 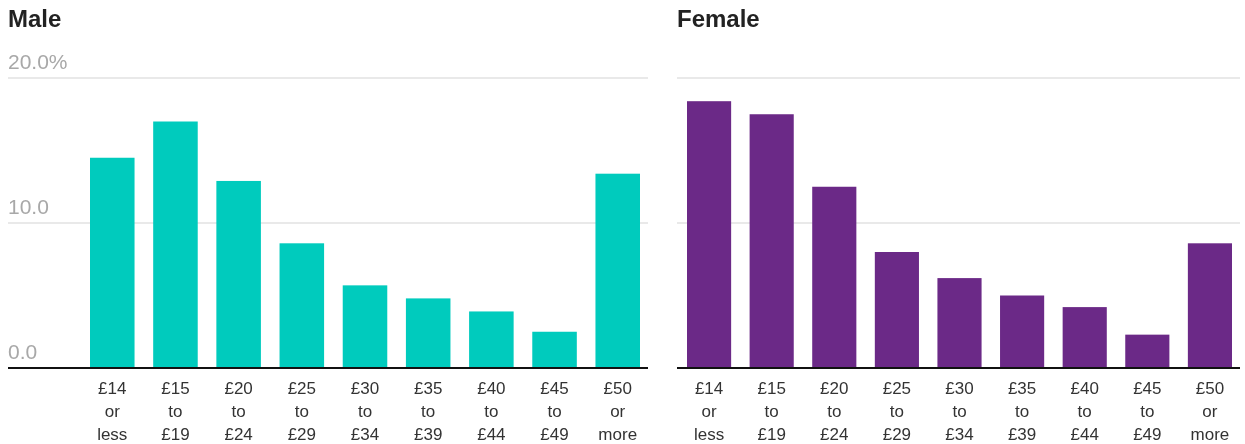 I want to click on chart-title: Male, so click(x=35, y=18).